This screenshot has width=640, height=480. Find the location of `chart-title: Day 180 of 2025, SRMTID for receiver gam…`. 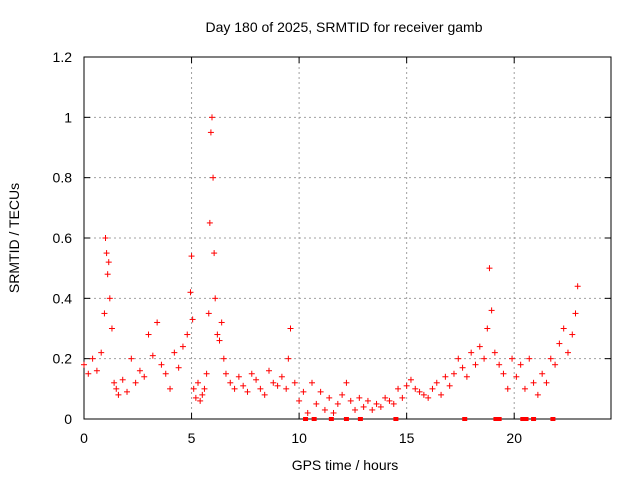

chart-title: Day 180 of 2025, SRMTID for receiver gam… is located at coordinates (343, 27).